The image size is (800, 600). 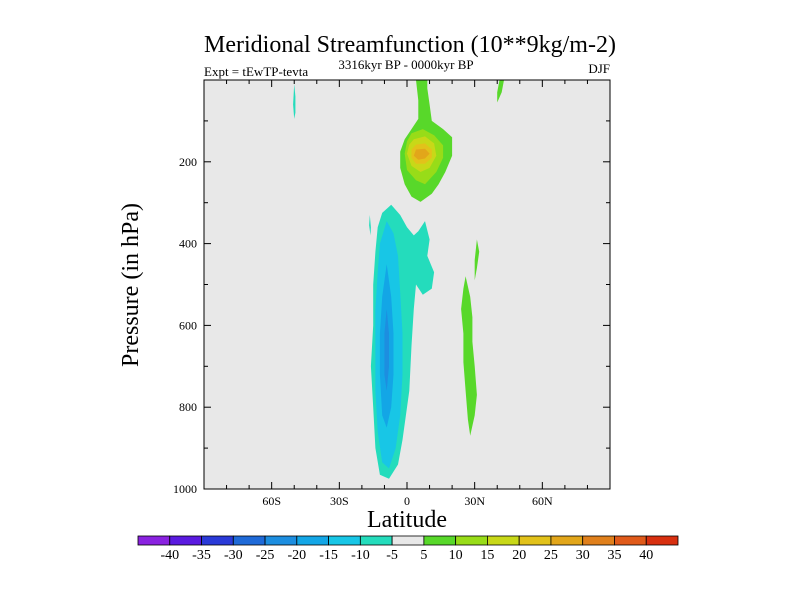 I want to click on colorbar-label: -15, so click(x=328, y=555).